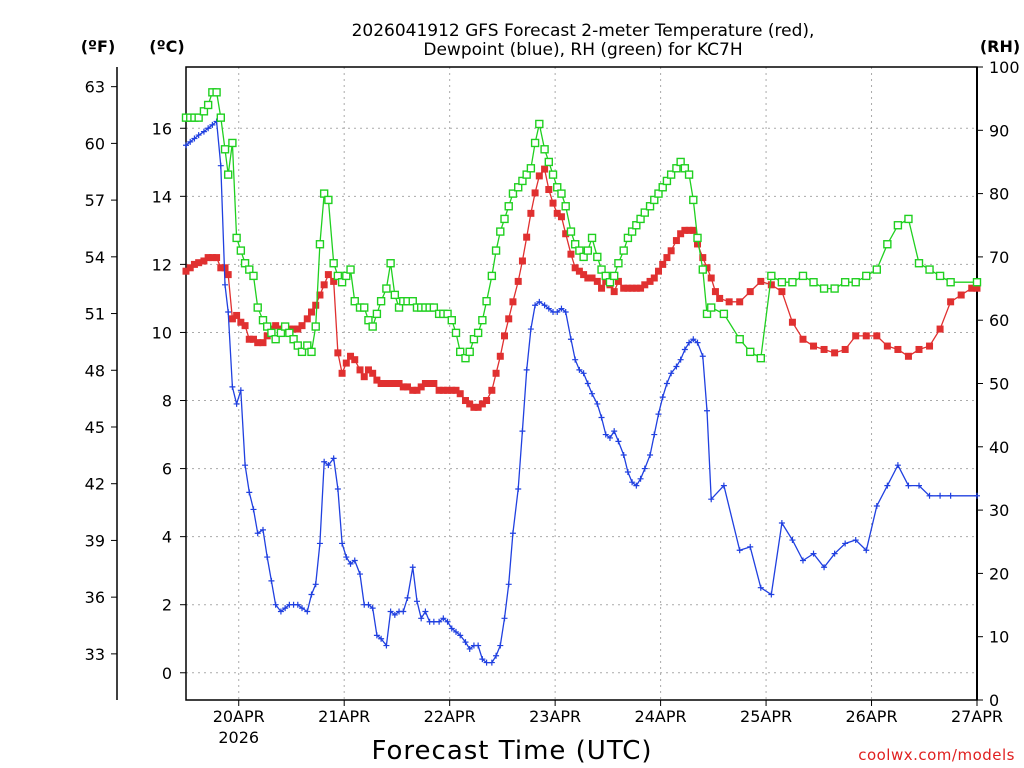  Describe the element at coordinates (999, 194) in the screenshot. I see `rh-tick-label: 80` at that location.